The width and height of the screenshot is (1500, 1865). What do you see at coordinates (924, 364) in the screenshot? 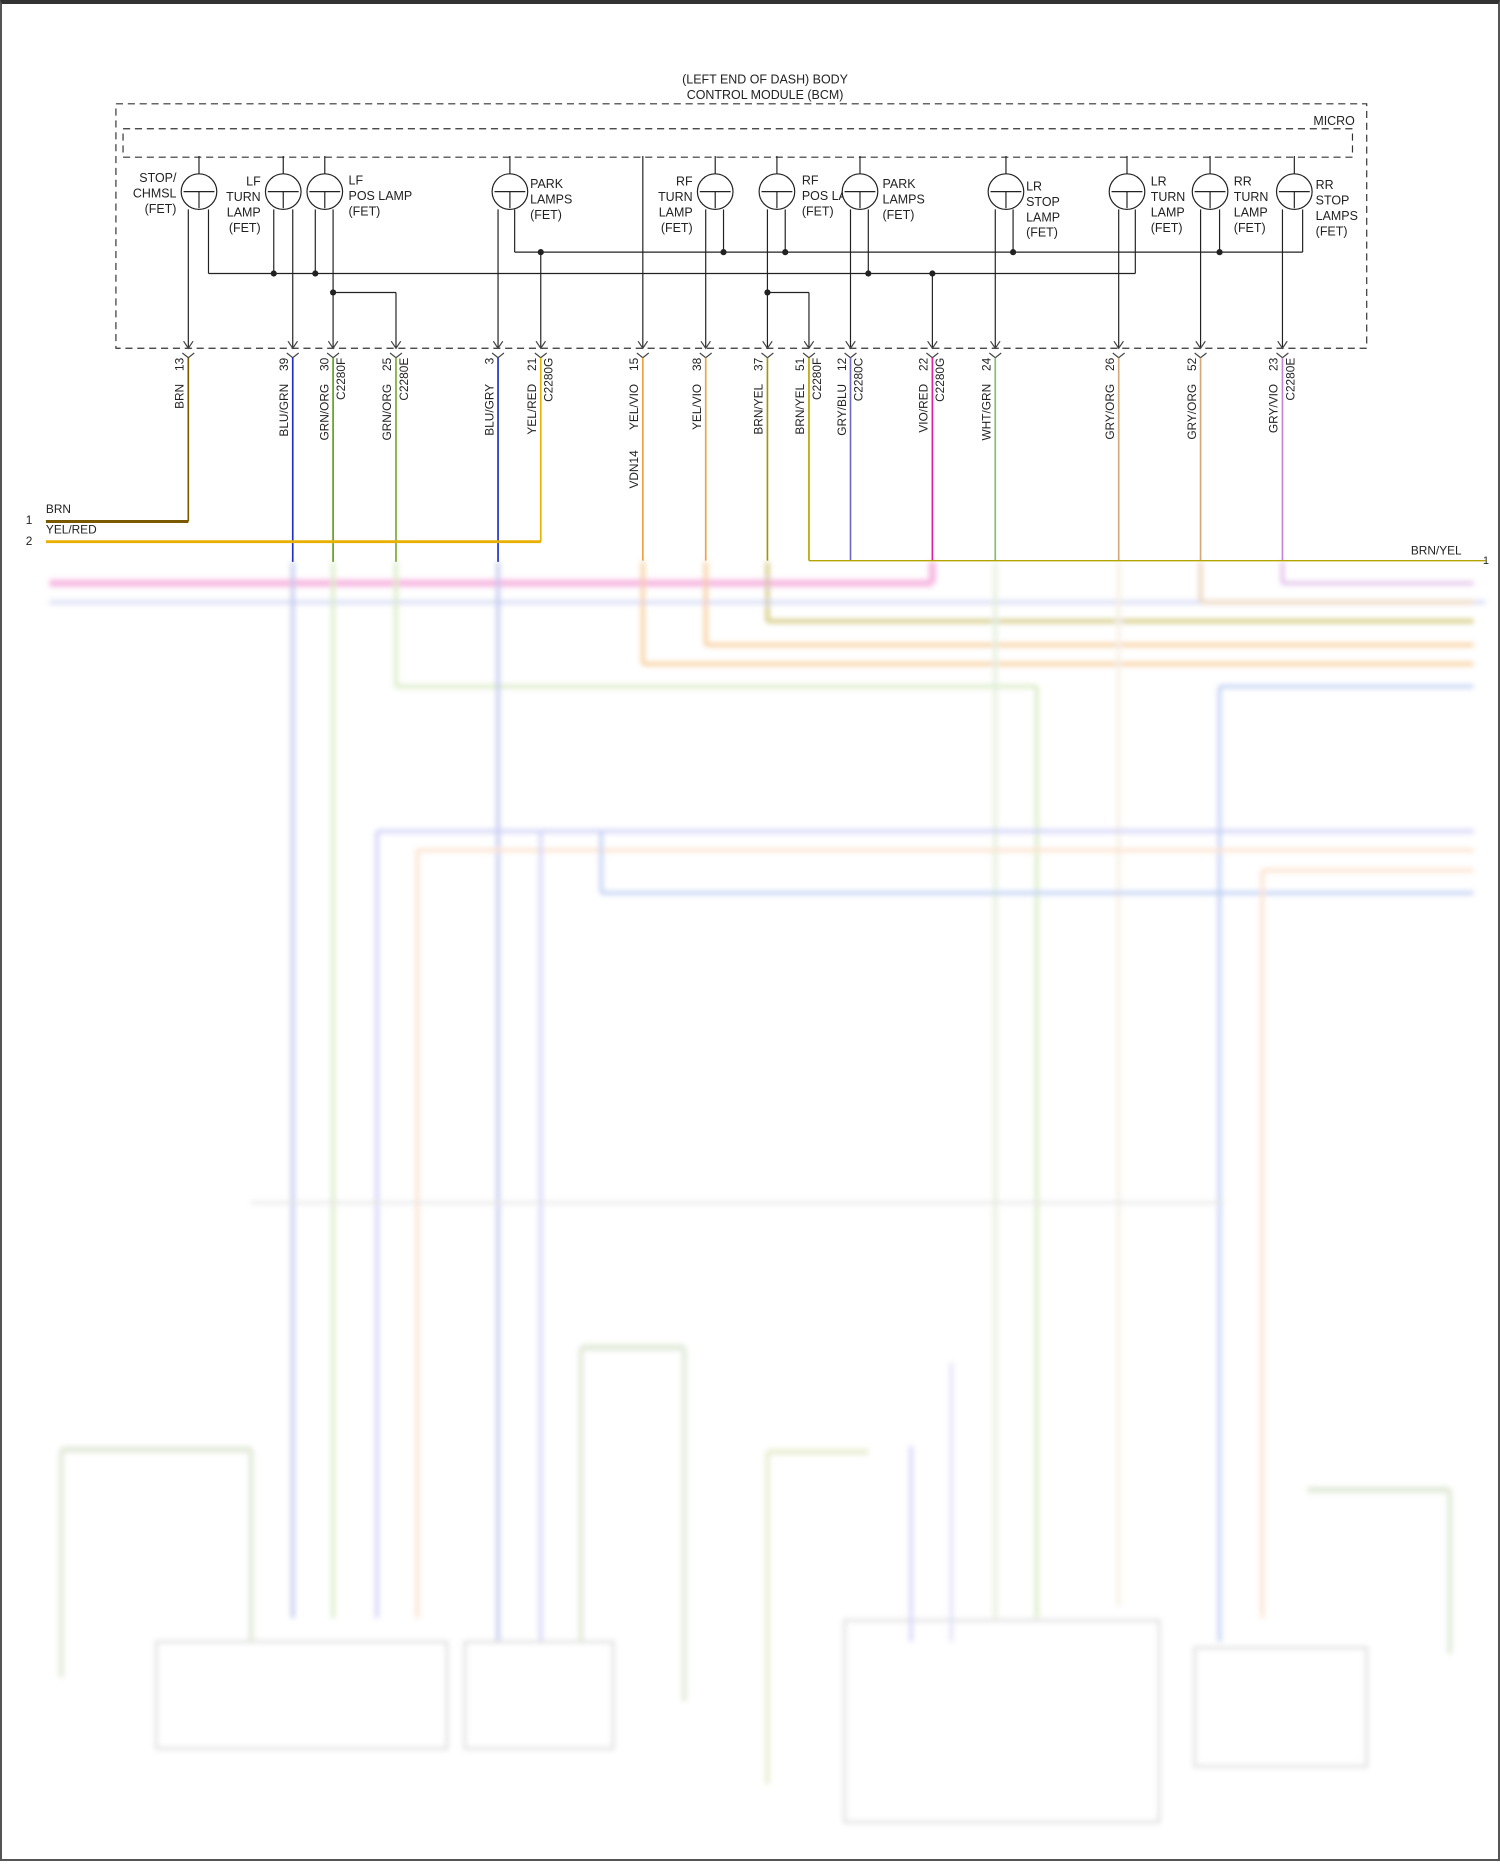
I see `pin-number: 22` at bounding box center [924, 364].